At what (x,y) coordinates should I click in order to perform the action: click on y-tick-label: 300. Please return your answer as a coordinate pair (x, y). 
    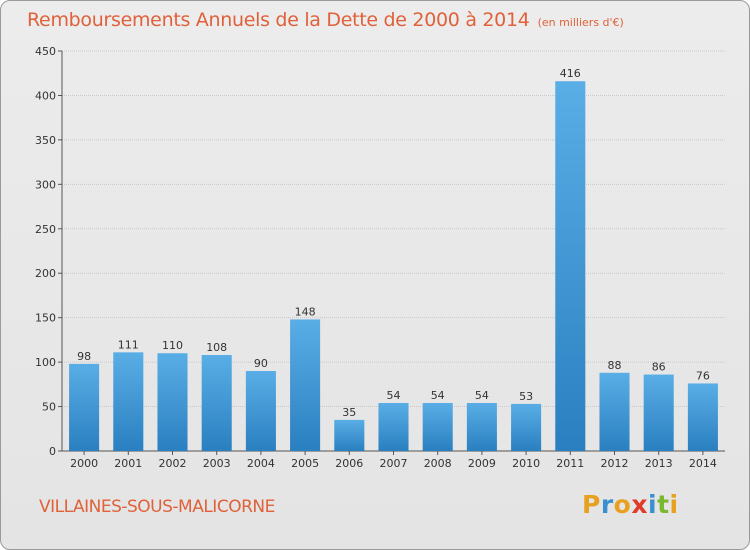
    Looking at the image, I should click on (45, 184).